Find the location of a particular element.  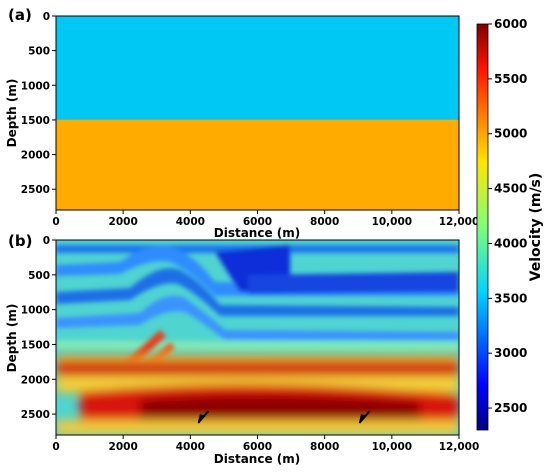

colorbar-tick-label: 3500 is located at coordinates (510, 298).